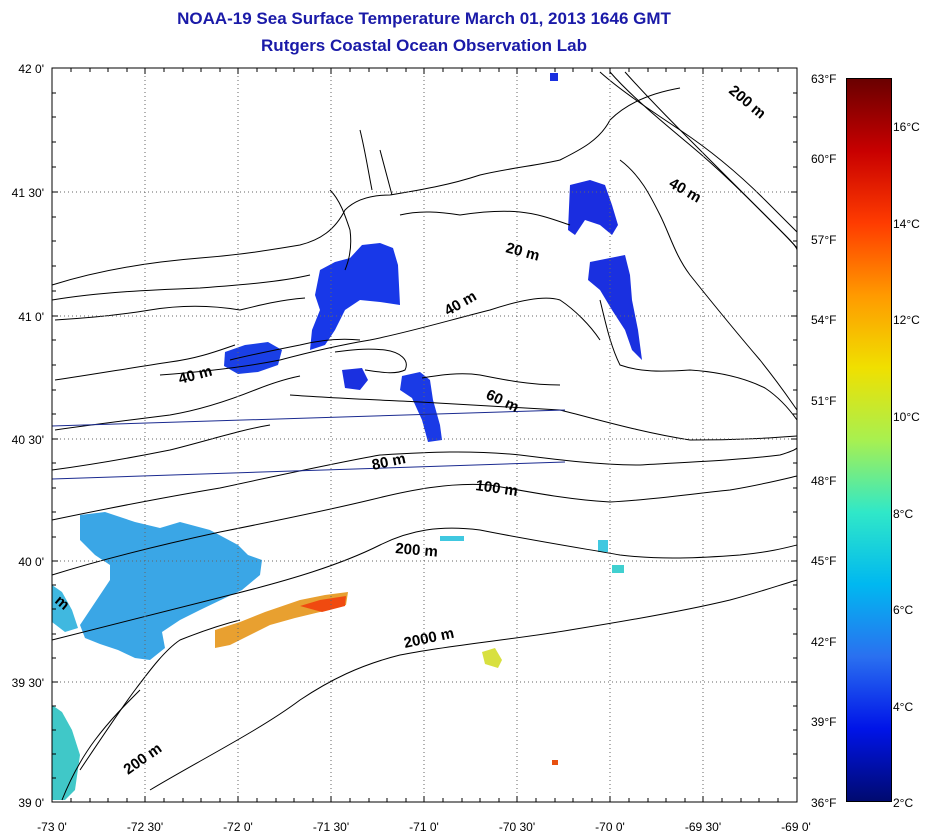 The width and height of the screenshot is (928, 840). What do you see at coordinates (824, 240) in the screenshot?
I see `fahrenheit-label: 57°F` at bounding box center [824, 240].